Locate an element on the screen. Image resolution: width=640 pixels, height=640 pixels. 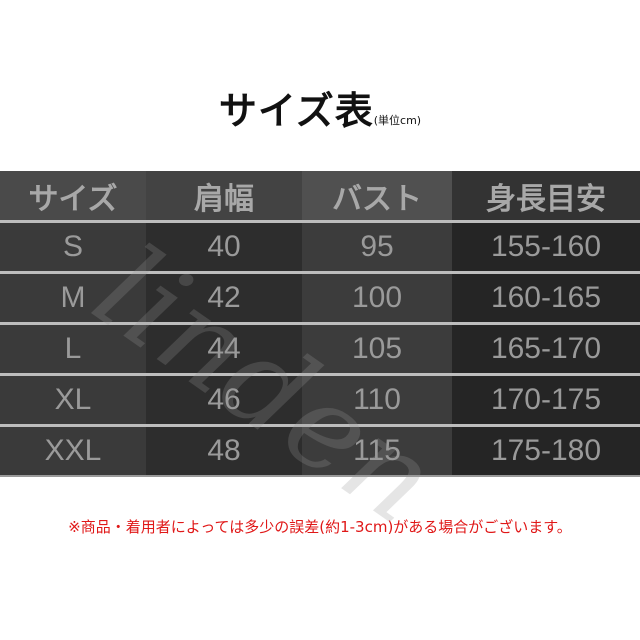
table-cell: 115 is located at coordinates (377, 451).